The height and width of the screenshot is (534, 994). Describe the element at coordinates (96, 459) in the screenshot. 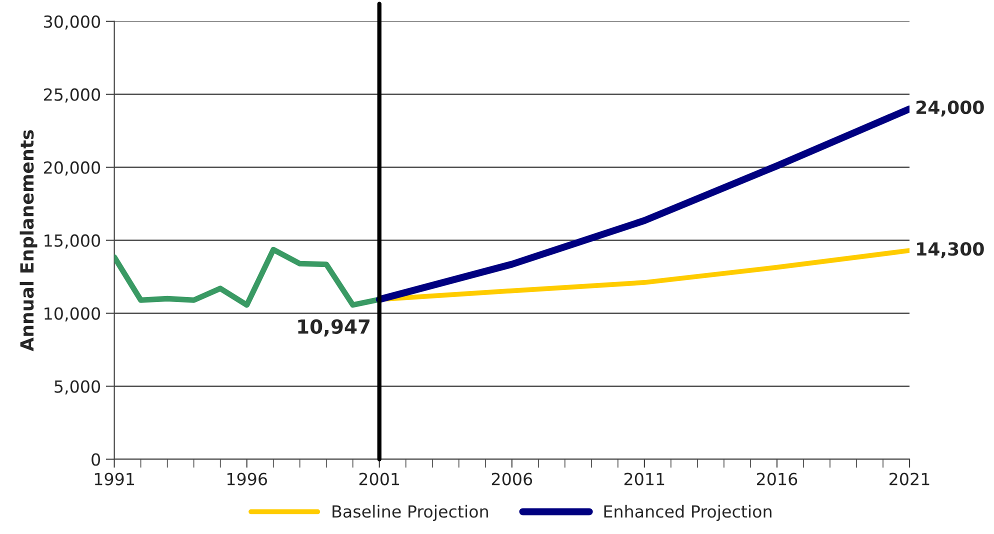

I see `y-tick-label: 0` at that location.